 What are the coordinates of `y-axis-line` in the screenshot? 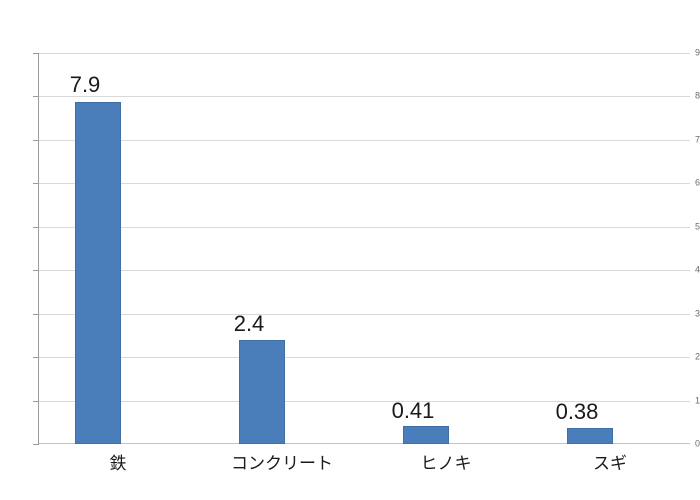 It's located at (38, 249).